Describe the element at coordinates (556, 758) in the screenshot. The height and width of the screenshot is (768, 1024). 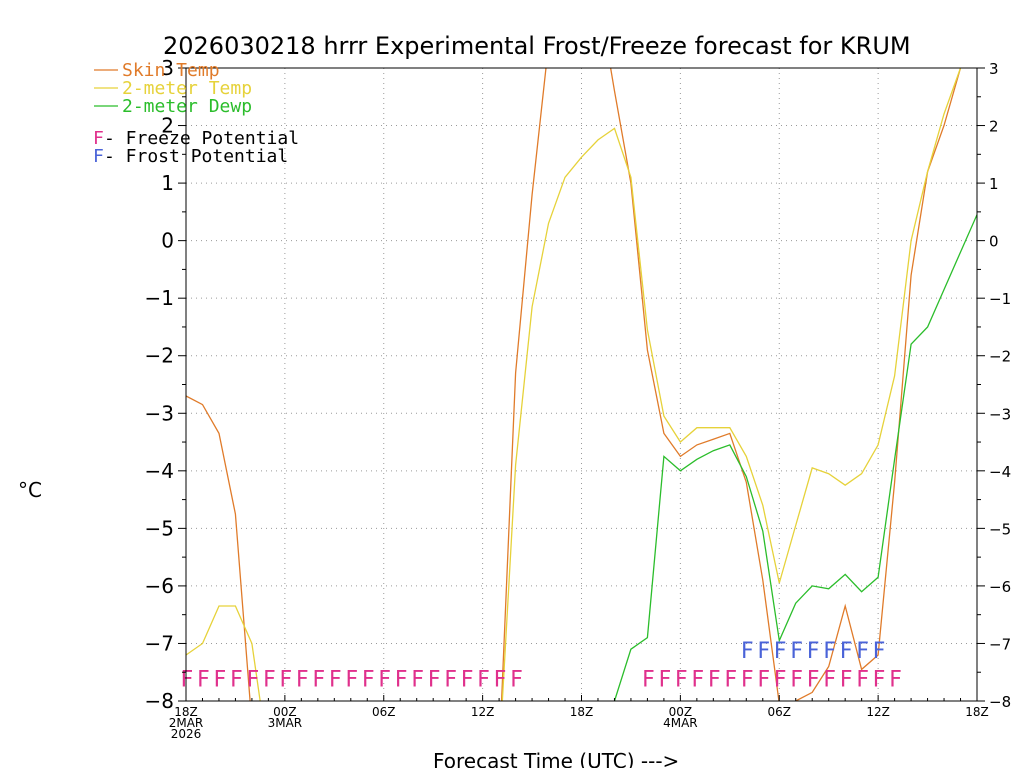
I see `x-axis-label: Forecast Time (UTC) --->` at that location.